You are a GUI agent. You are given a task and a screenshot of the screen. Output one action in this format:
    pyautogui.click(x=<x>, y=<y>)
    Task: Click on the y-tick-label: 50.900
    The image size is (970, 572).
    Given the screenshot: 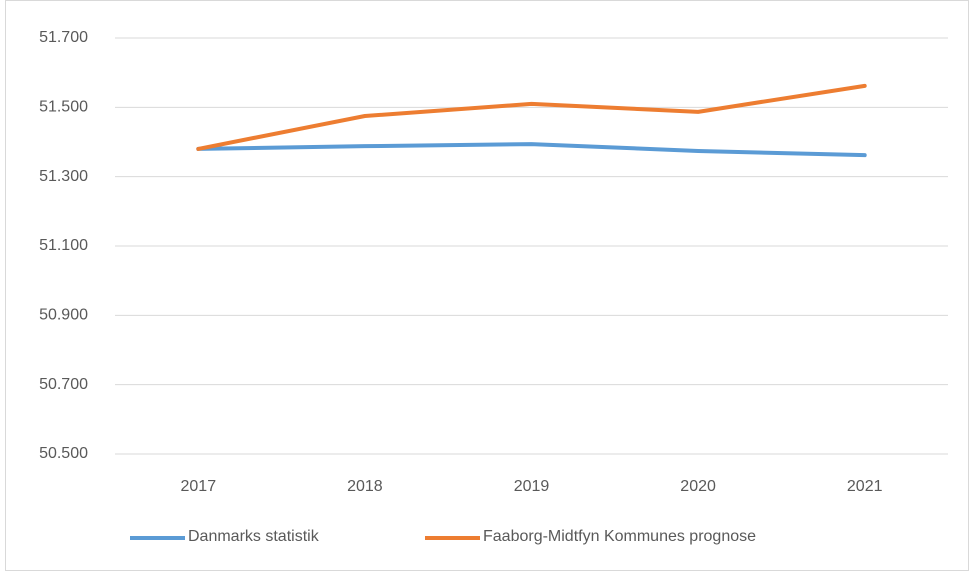 What is the action you would take?
    pyautogui.click(x=63, y=315)
    